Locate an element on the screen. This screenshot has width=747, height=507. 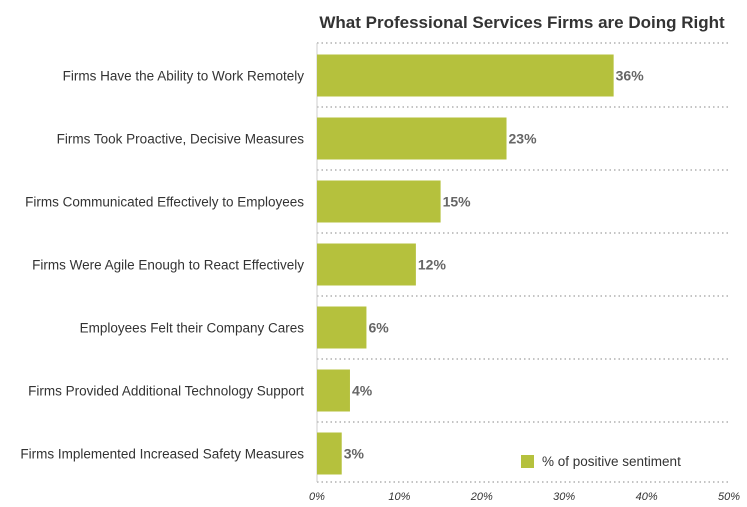
value-label: 23% is located at coordinates (523, 139).